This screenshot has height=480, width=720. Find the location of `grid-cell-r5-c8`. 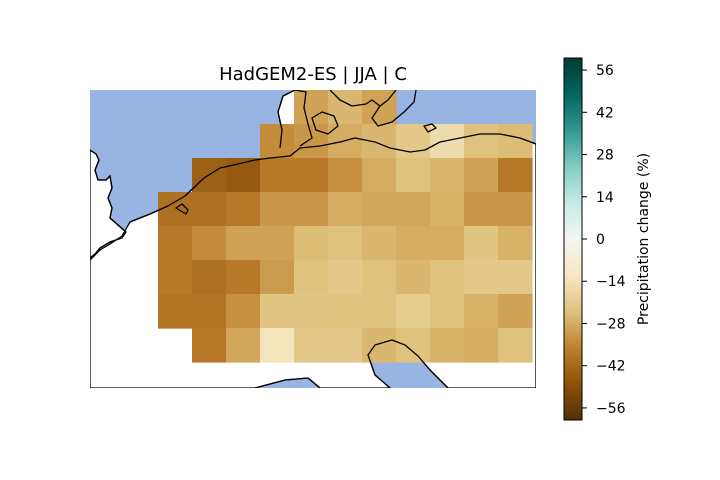

grid-cell-r5-c8 is located at coordinates (379, 277).